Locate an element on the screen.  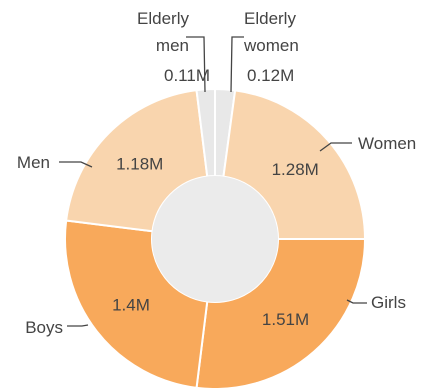
value-label-men: 1.18M is located at coordinates (139, 164).